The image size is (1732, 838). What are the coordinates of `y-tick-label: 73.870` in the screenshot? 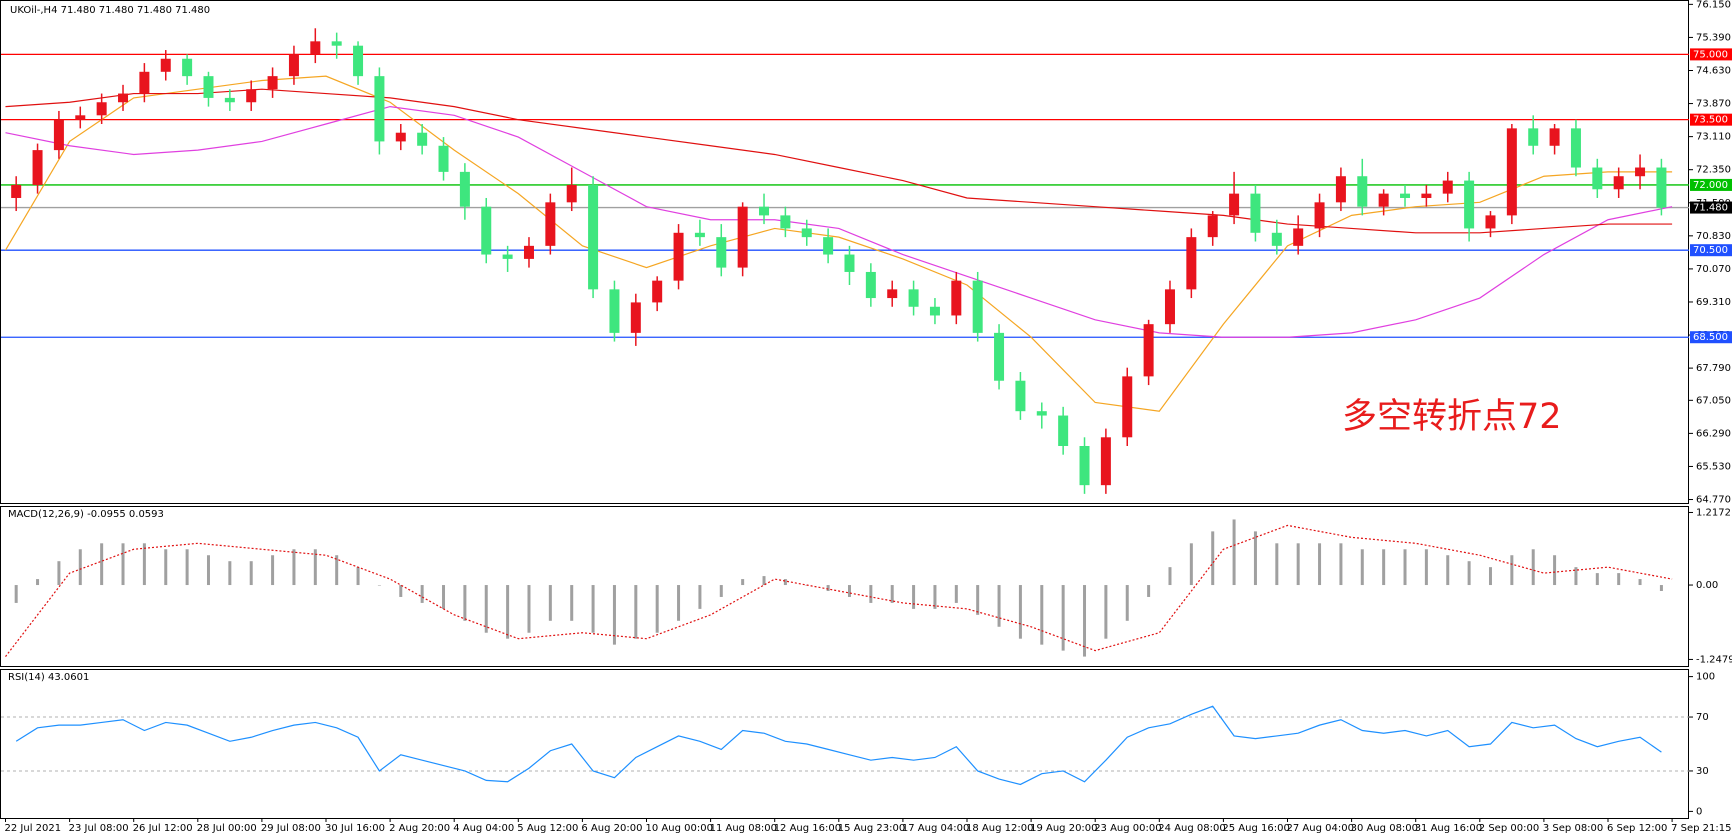 It's located at (1713, 104).